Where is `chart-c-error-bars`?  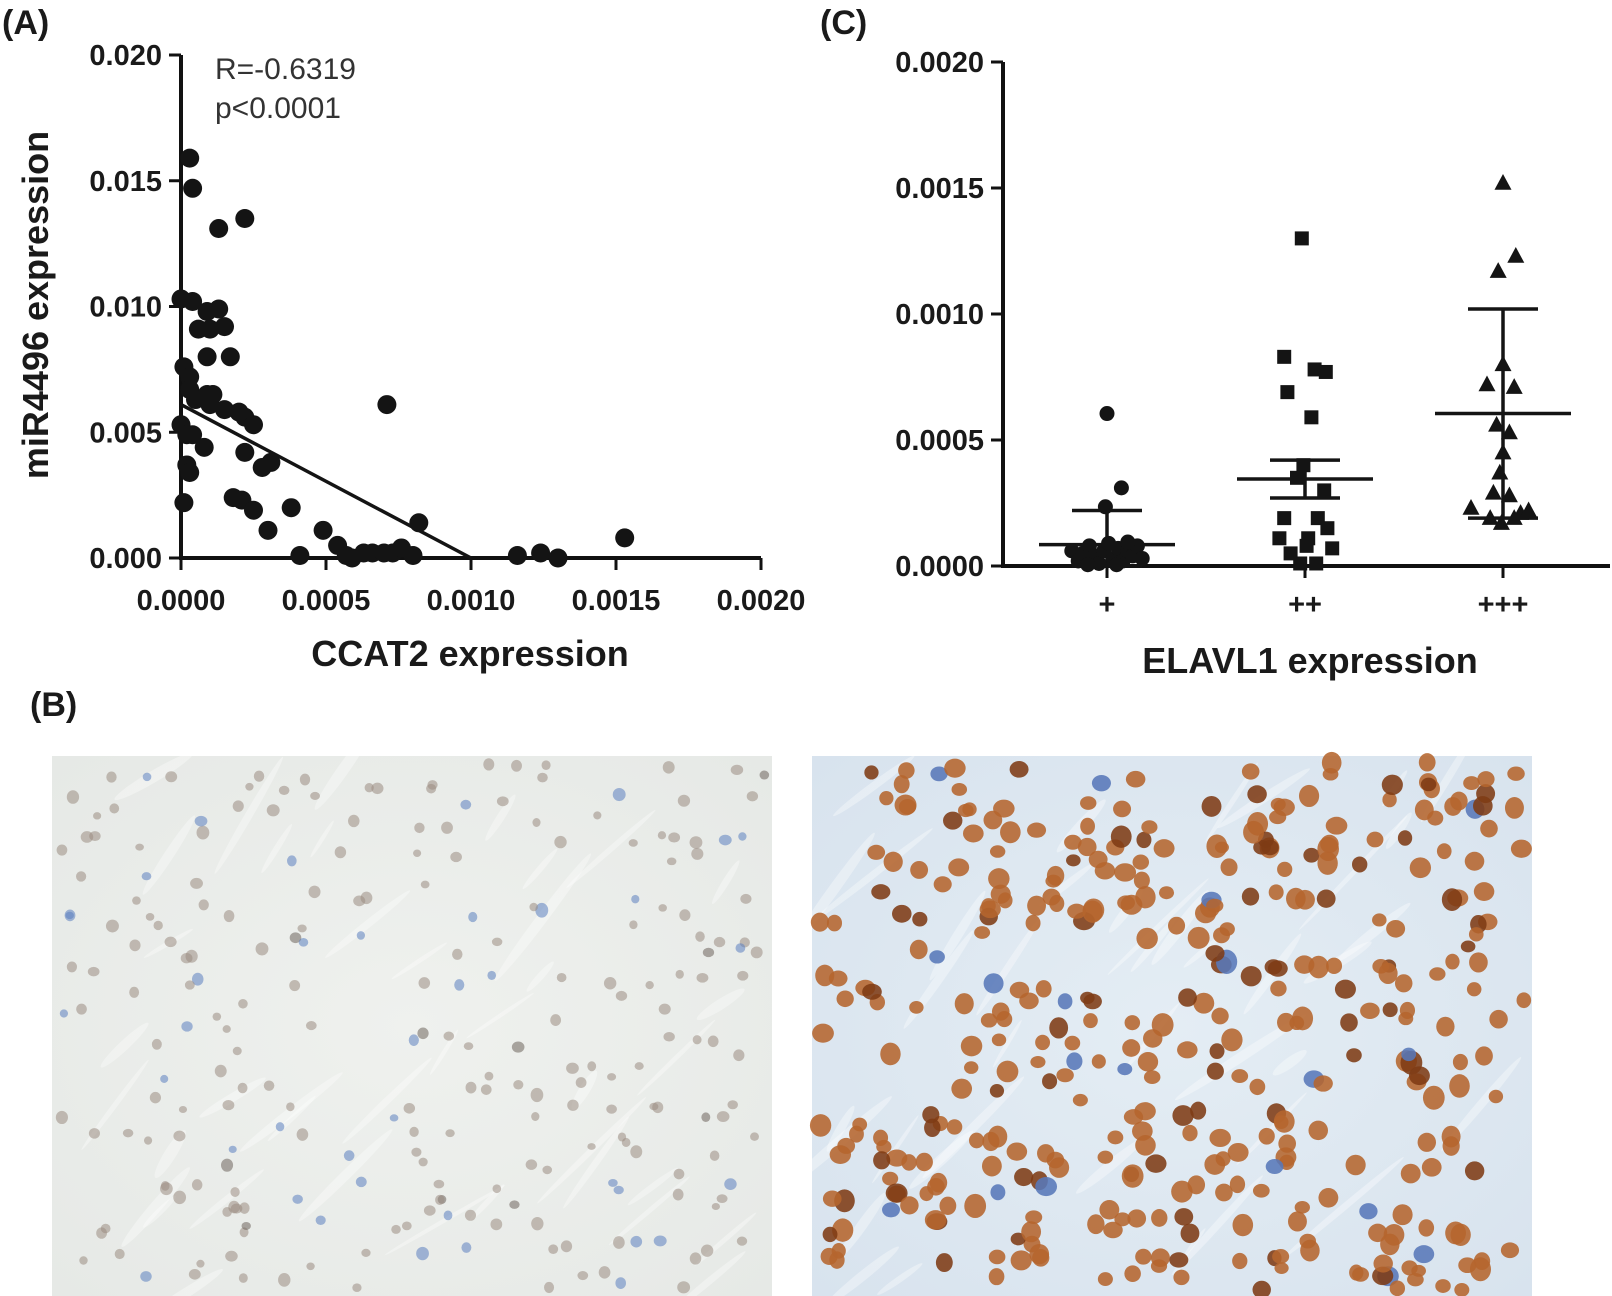 chart-c-error-bars is located at coordinates (1305, 437).